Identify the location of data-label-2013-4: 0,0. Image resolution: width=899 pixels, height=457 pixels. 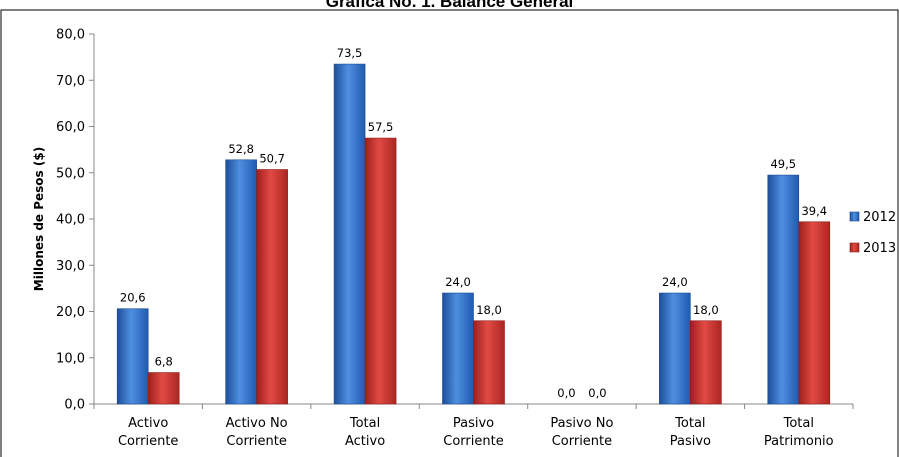
(597, 393).